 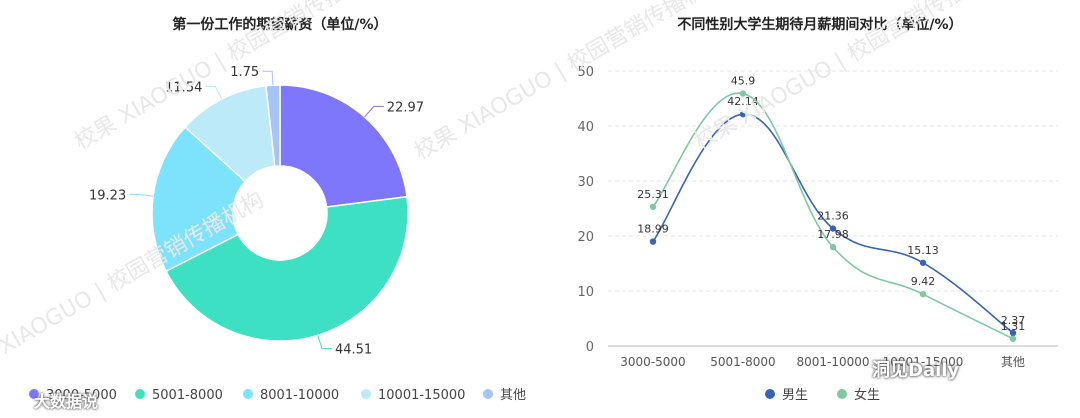 What do you see at coordinates (585, 72) in the screenshot?
I see `y-tick-label-5: 50` at bounding box center [585, 72].